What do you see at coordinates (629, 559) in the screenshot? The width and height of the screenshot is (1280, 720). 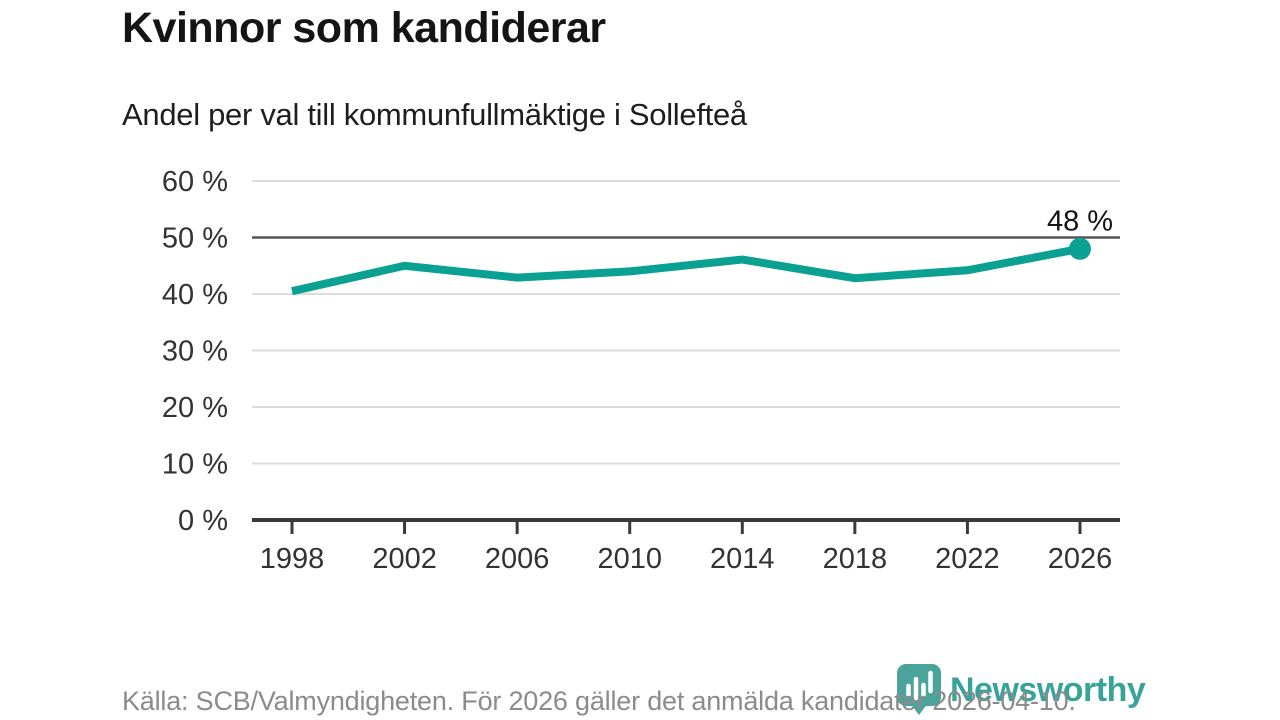 I see `x-axis-tick-label: 2010` at bounding box center [629, 559].